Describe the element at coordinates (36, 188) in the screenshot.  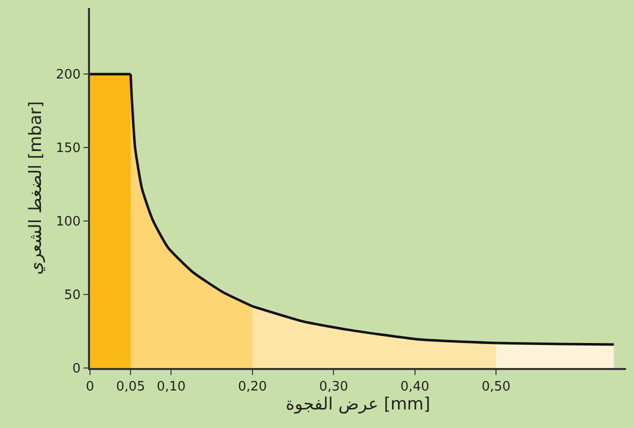
I see `y-axis-title: الضغط الشعري [mbar]` at that location.